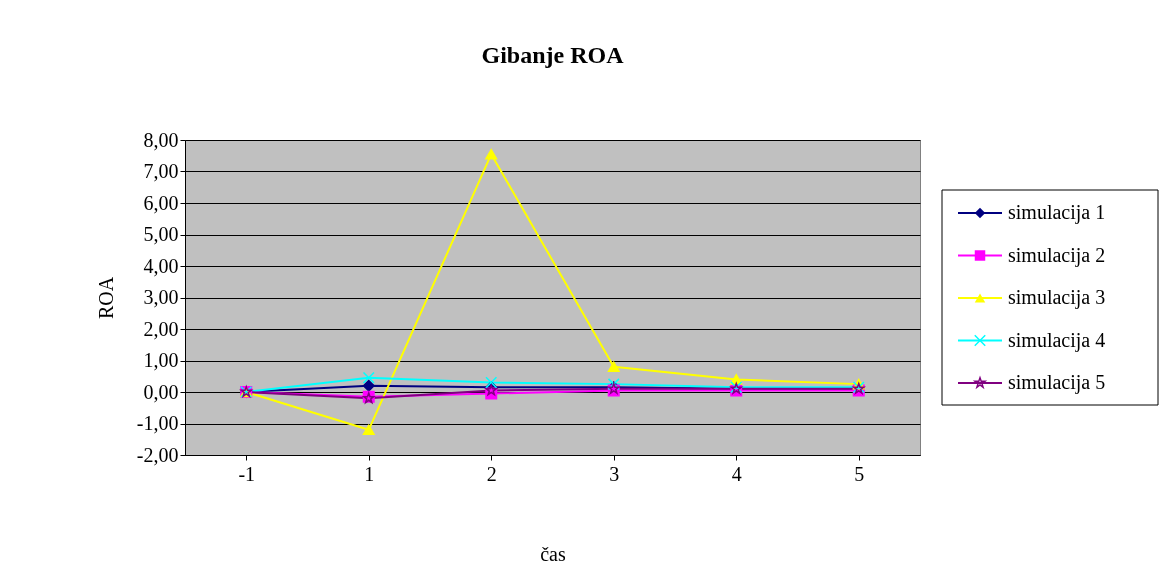  What do you see at coordinates (157, 423) in the screenshot?
I see `y-tick-label: -1,00` at bounding box center [157, 423].